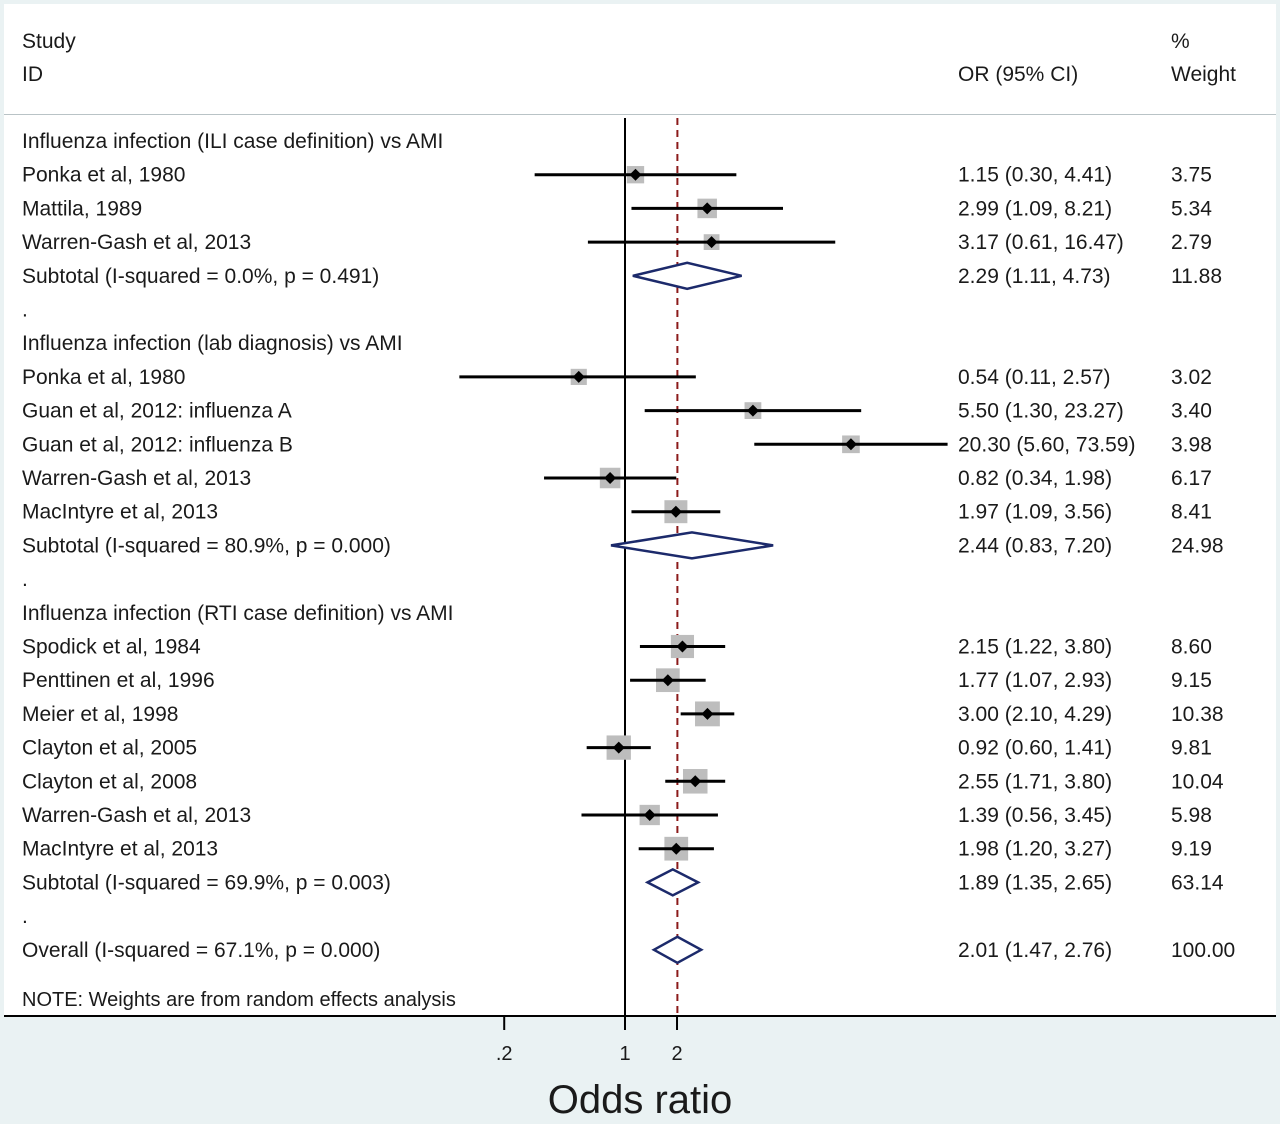 The height and width of the screenshot is (1124, 1280). I want to click on row-weight: 9.15, so click(1191, 680).